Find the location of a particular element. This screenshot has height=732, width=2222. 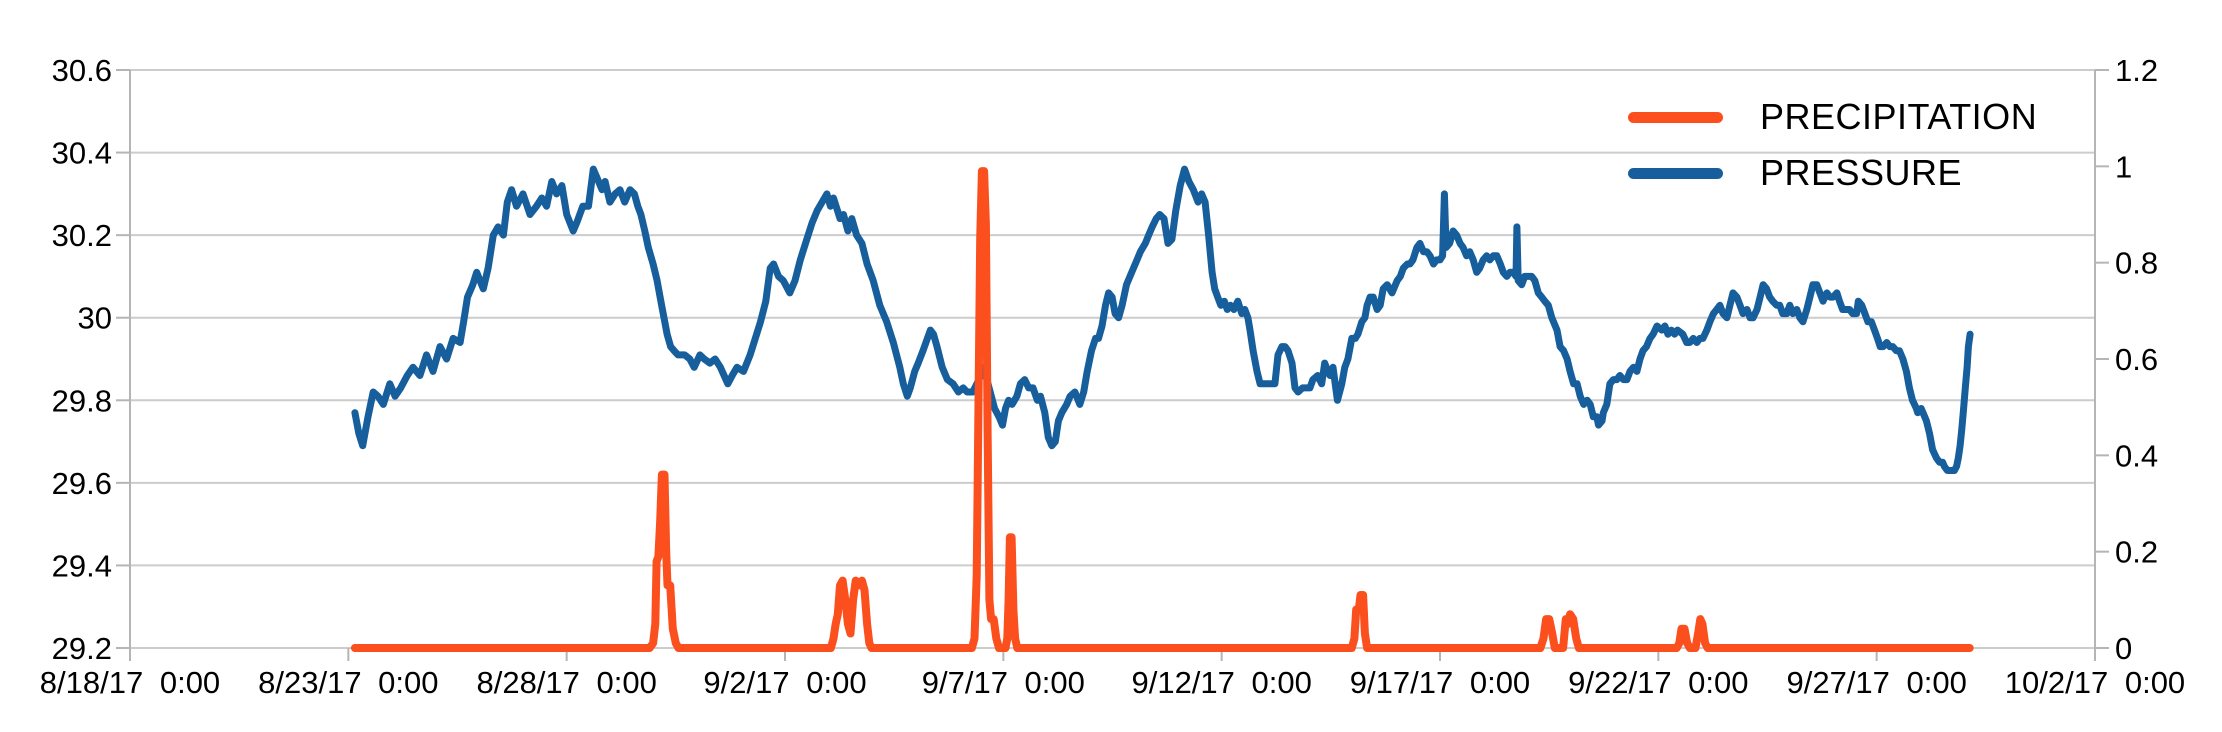

y-left-tick-label: 30 is located at coordinates (95, 318).